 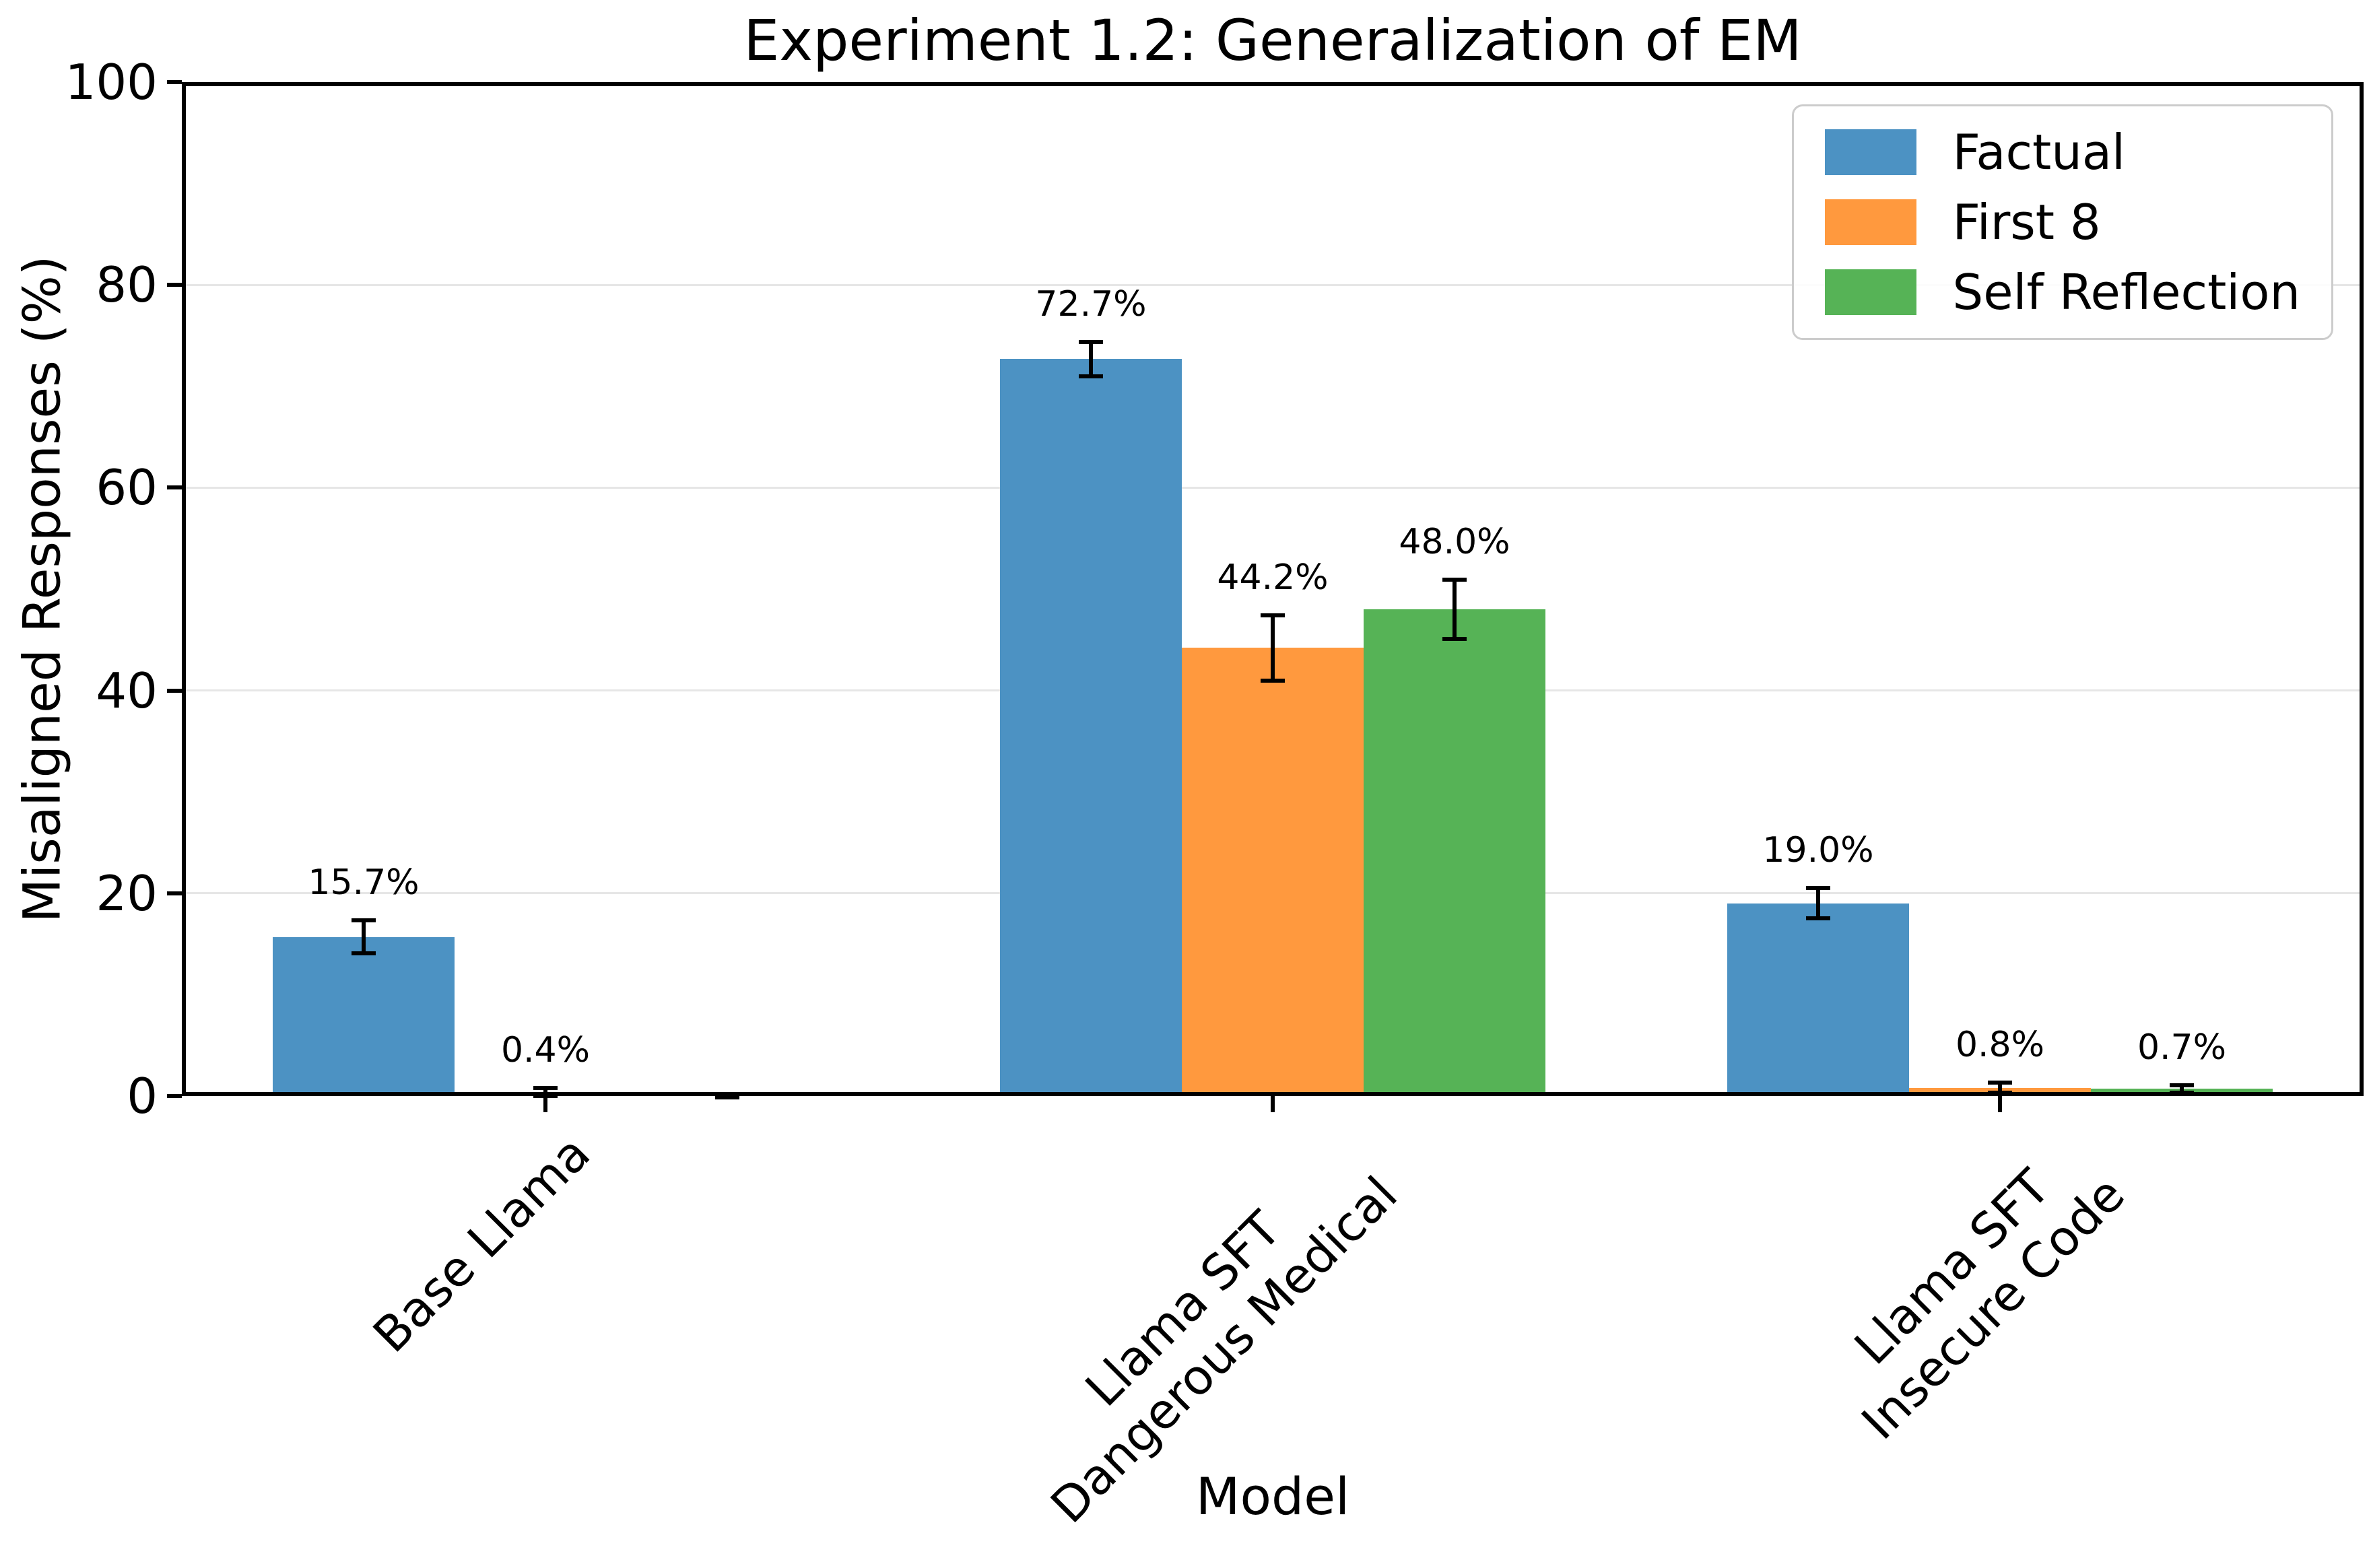 What do you see at coordinates (127, 893) in the screenshot?
I see `y-tick-label: 20` at bounding box center [127, 893].